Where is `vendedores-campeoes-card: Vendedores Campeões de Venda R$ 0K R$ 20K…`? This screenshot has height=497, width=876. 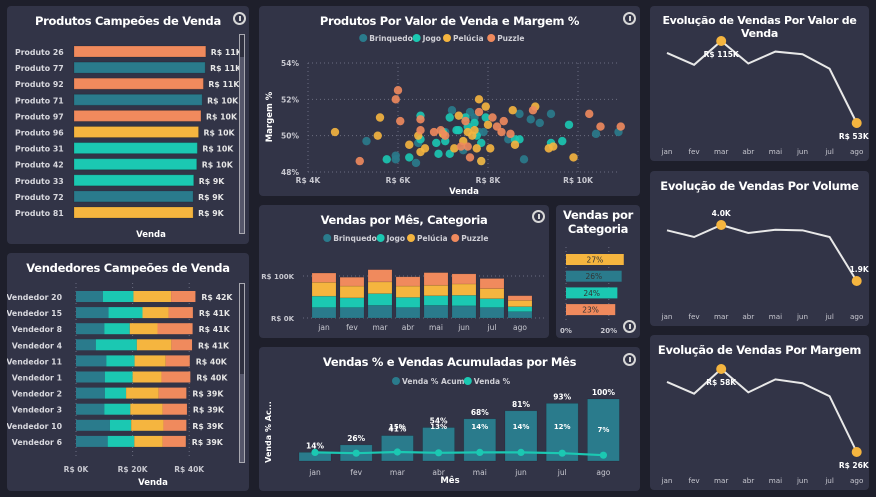 vendedores-campeoes-card: Vendedores Campeões de Venda R$ 0K R$ 20K… is located at coordinates (128, 372).